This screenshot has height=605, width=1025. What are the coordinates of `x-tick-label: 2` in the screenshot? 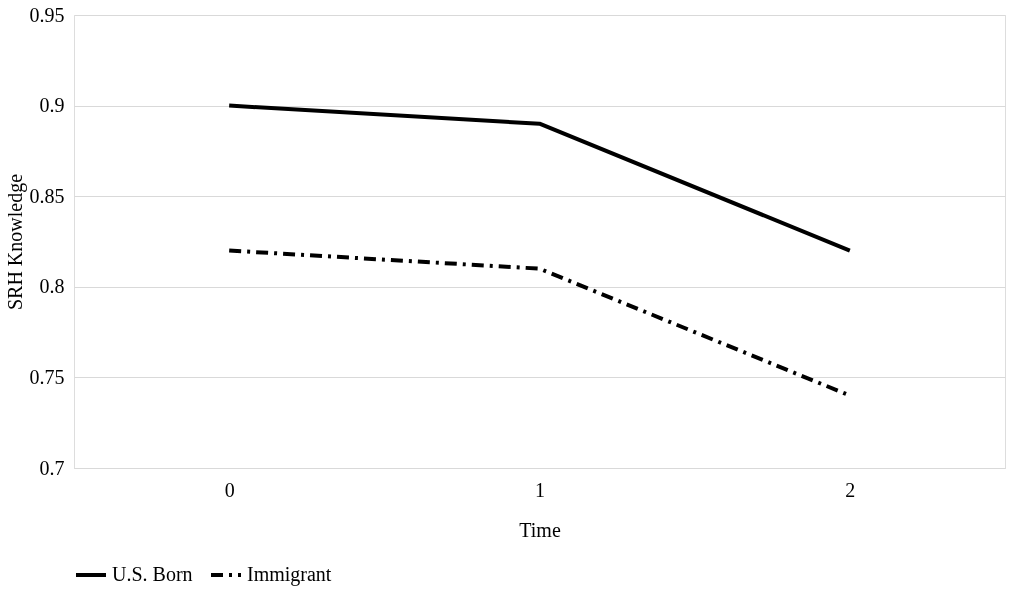 It's located at (850, 489).